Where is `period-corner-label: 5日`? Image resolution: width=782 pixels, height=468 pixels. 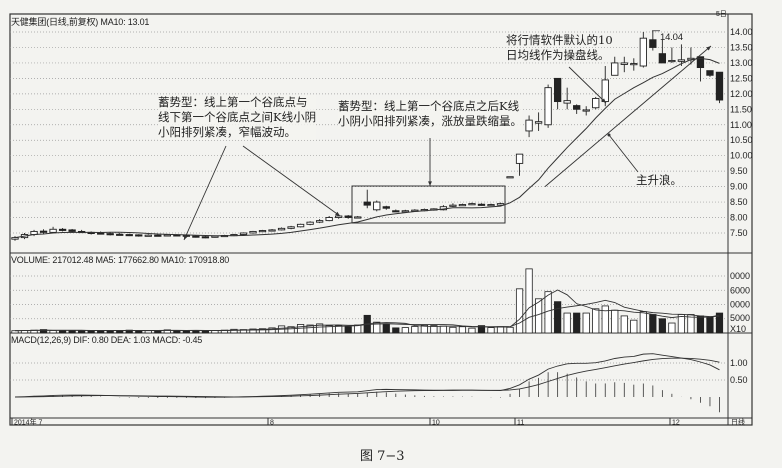
period-corner-label: 5日 is located at coordinates (721, 14).